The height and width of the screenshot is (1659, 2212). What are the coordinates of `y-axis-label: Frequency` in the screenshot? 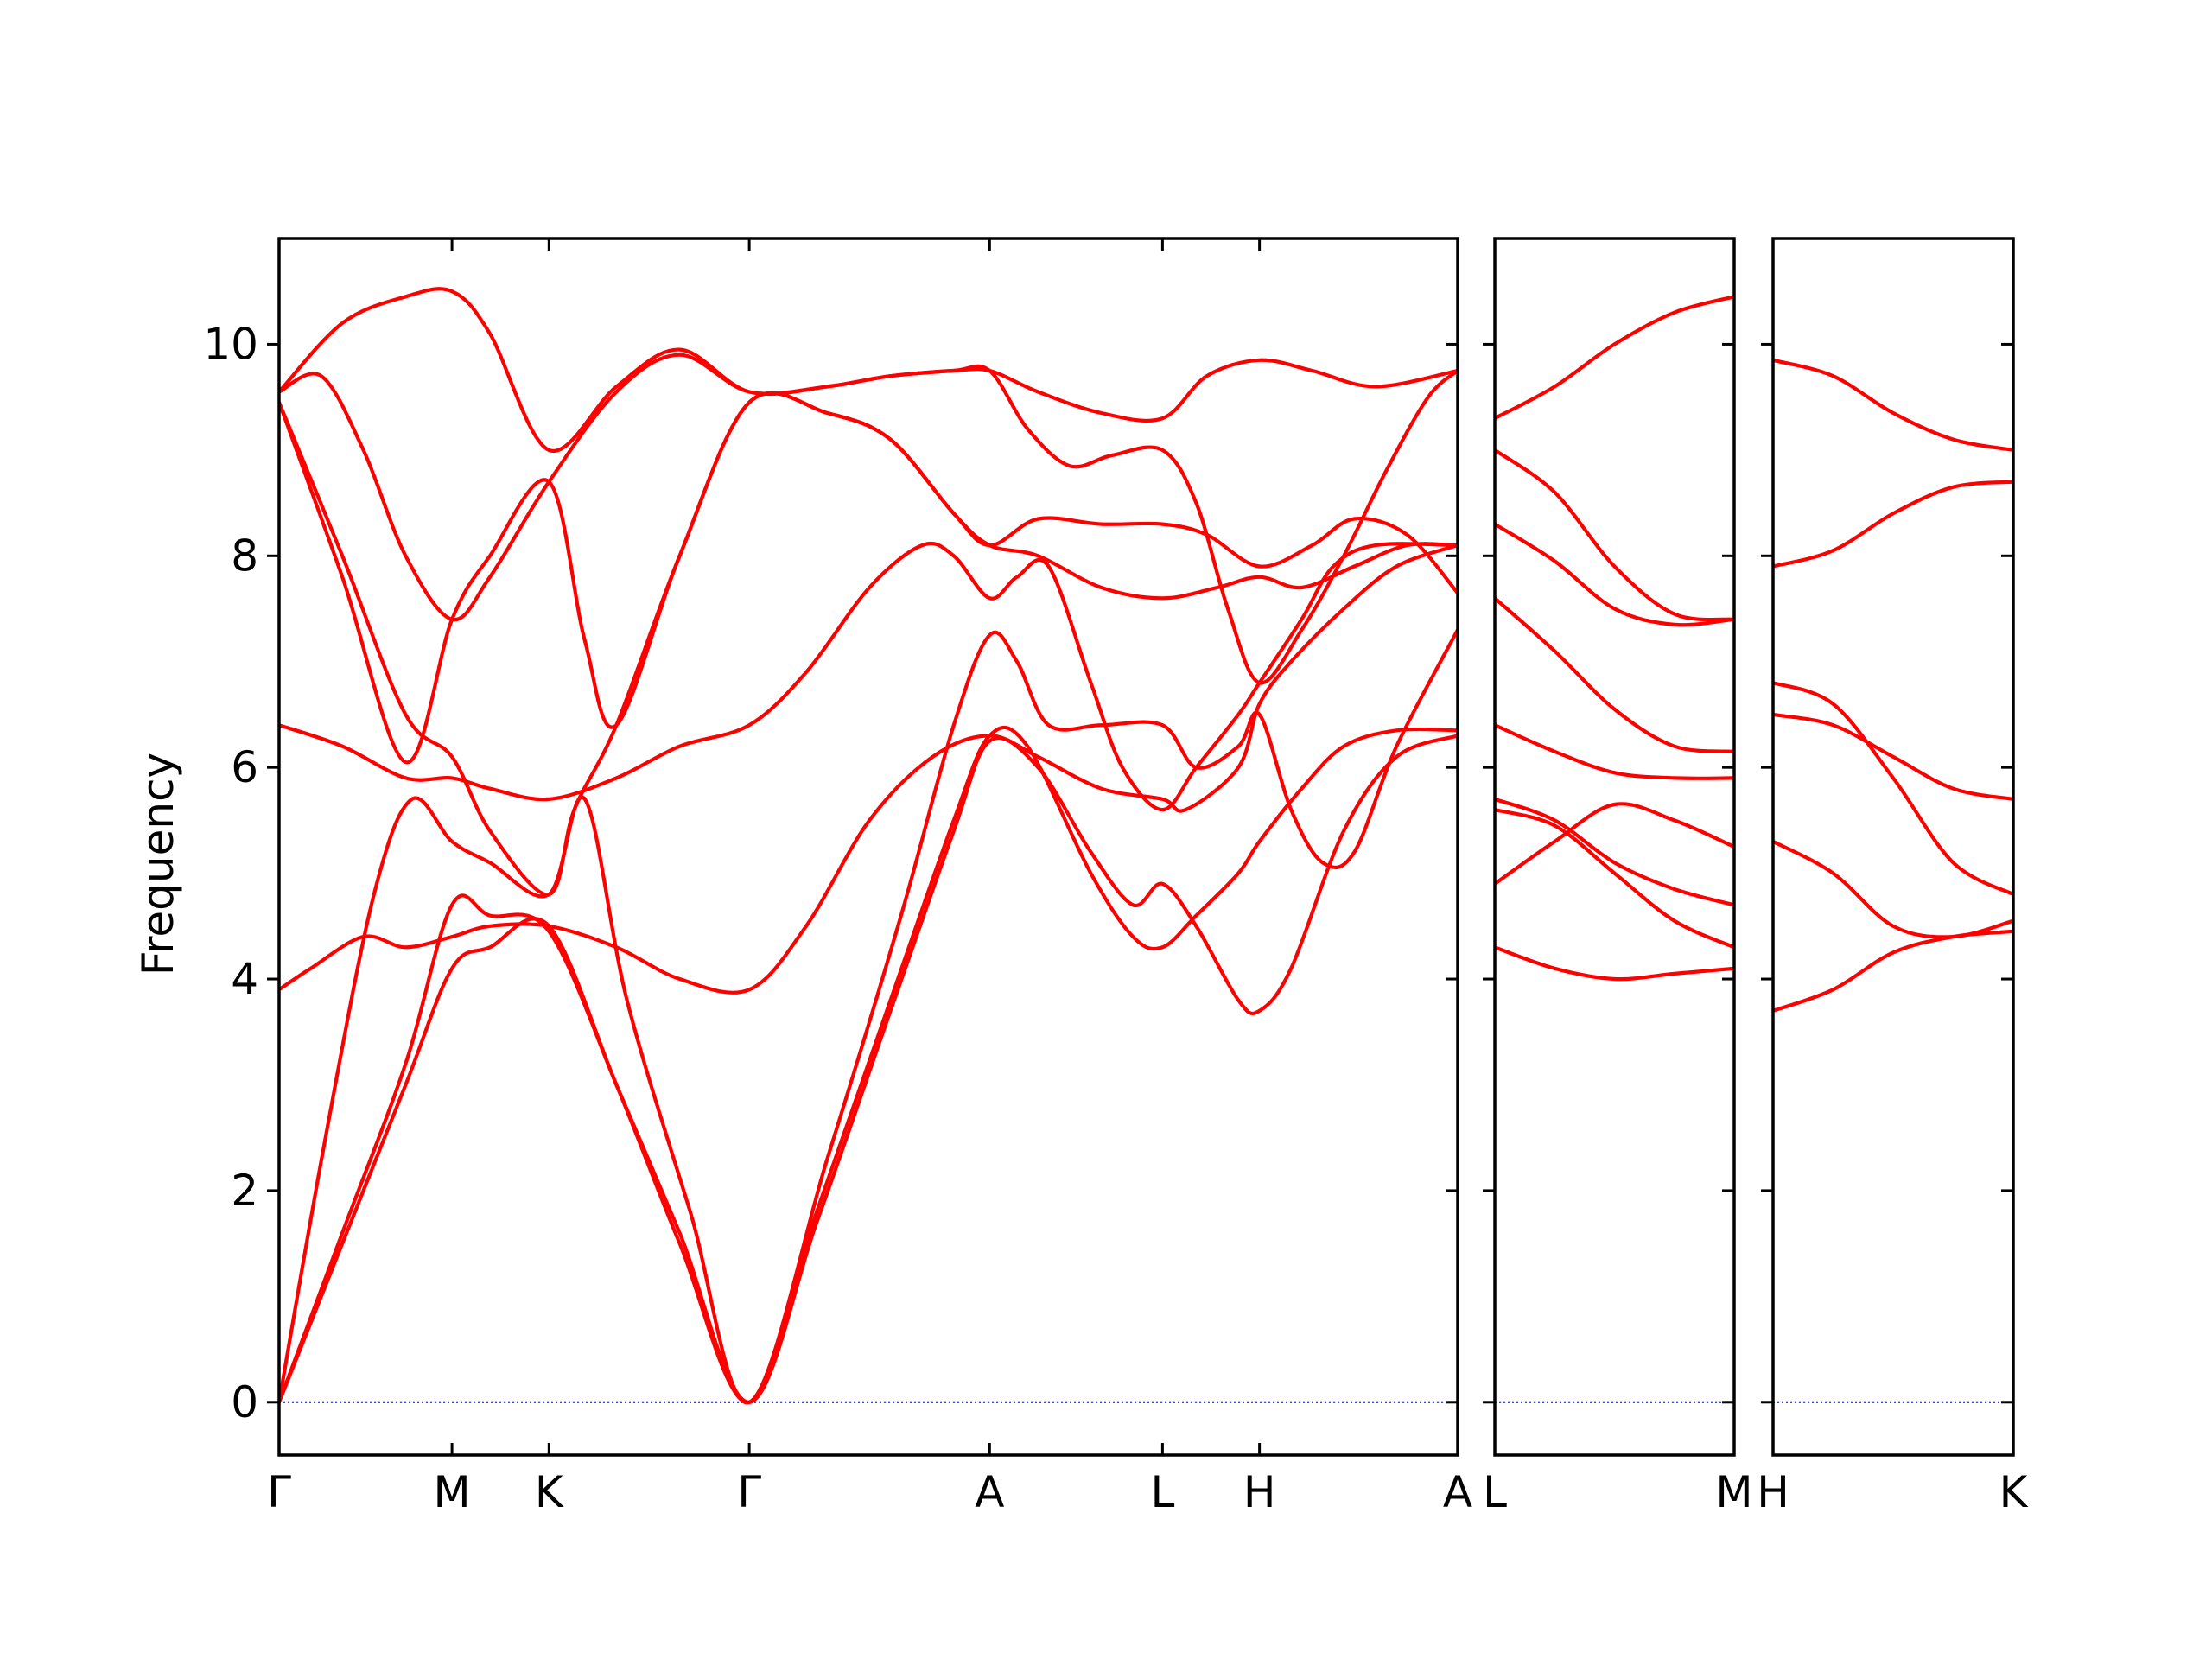 It's located at (158, 864).